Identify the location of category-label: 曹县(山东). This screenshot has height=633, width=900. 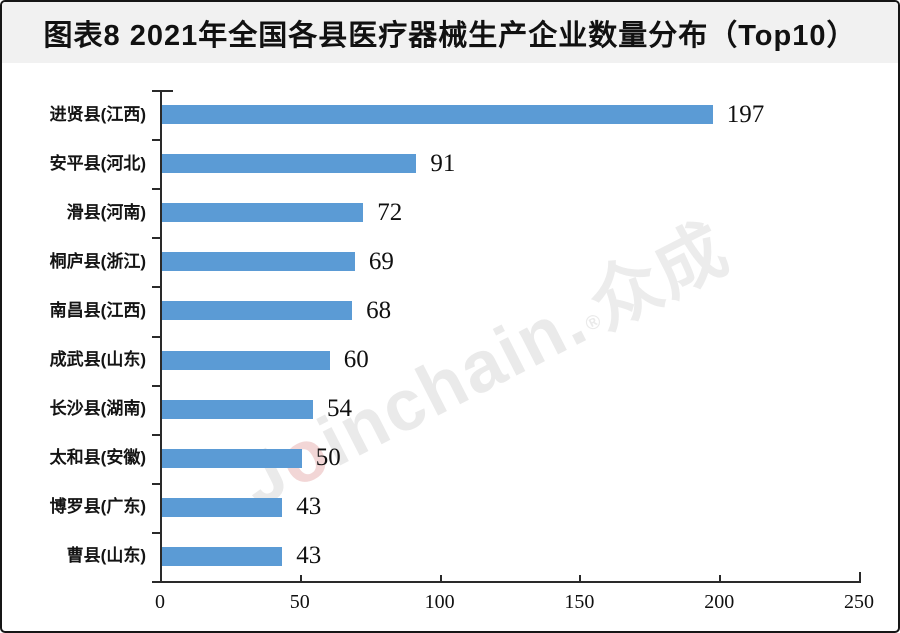
(106, 556).